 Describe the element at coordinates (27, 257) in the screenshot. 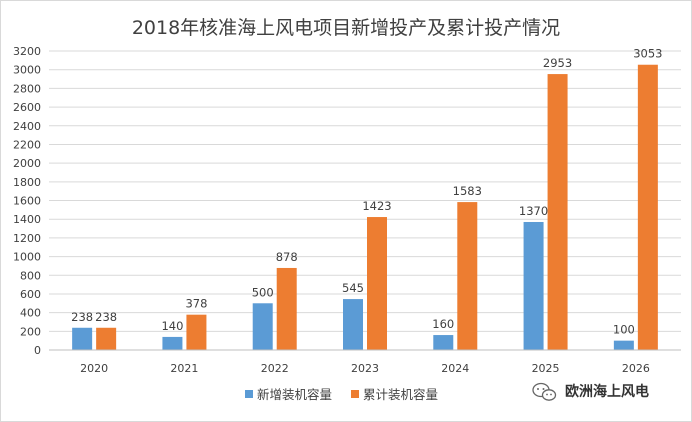

I see `y-tick-label: 1000` at that location.